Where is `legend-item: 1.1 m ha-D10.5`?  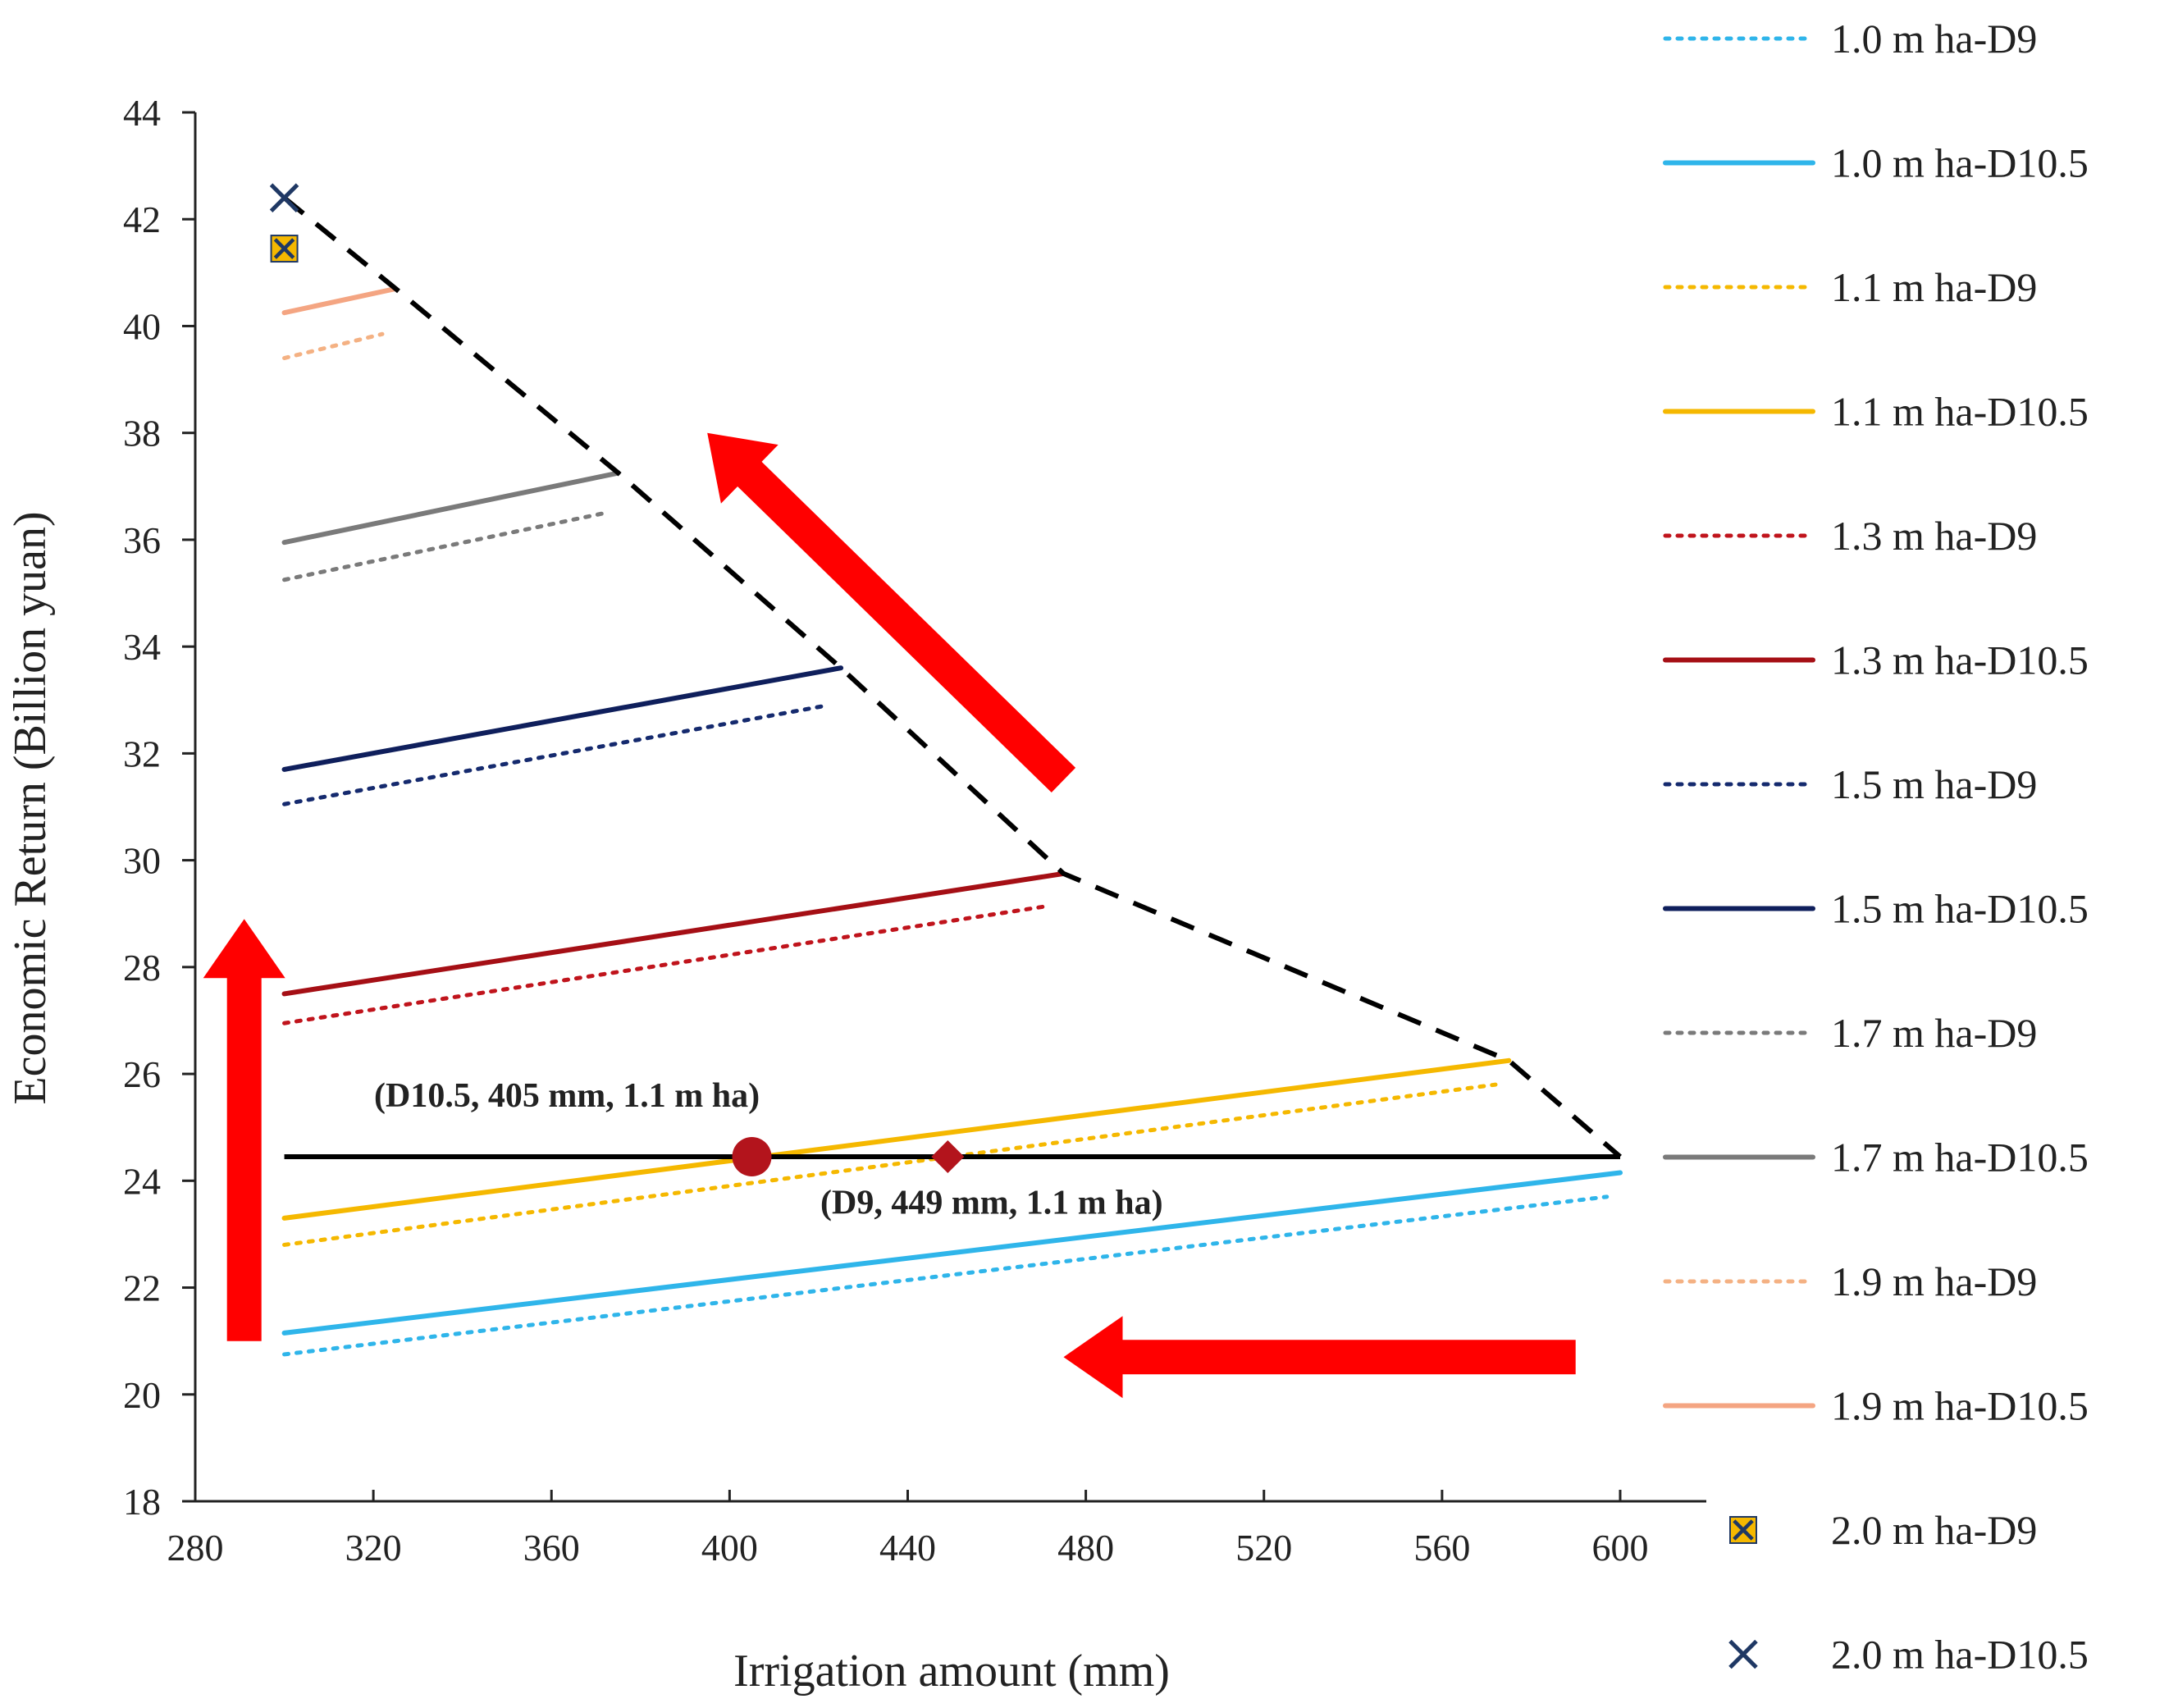 legend-item: 1.1 m ha-D10.5 is located at coordinates (1876, 412).